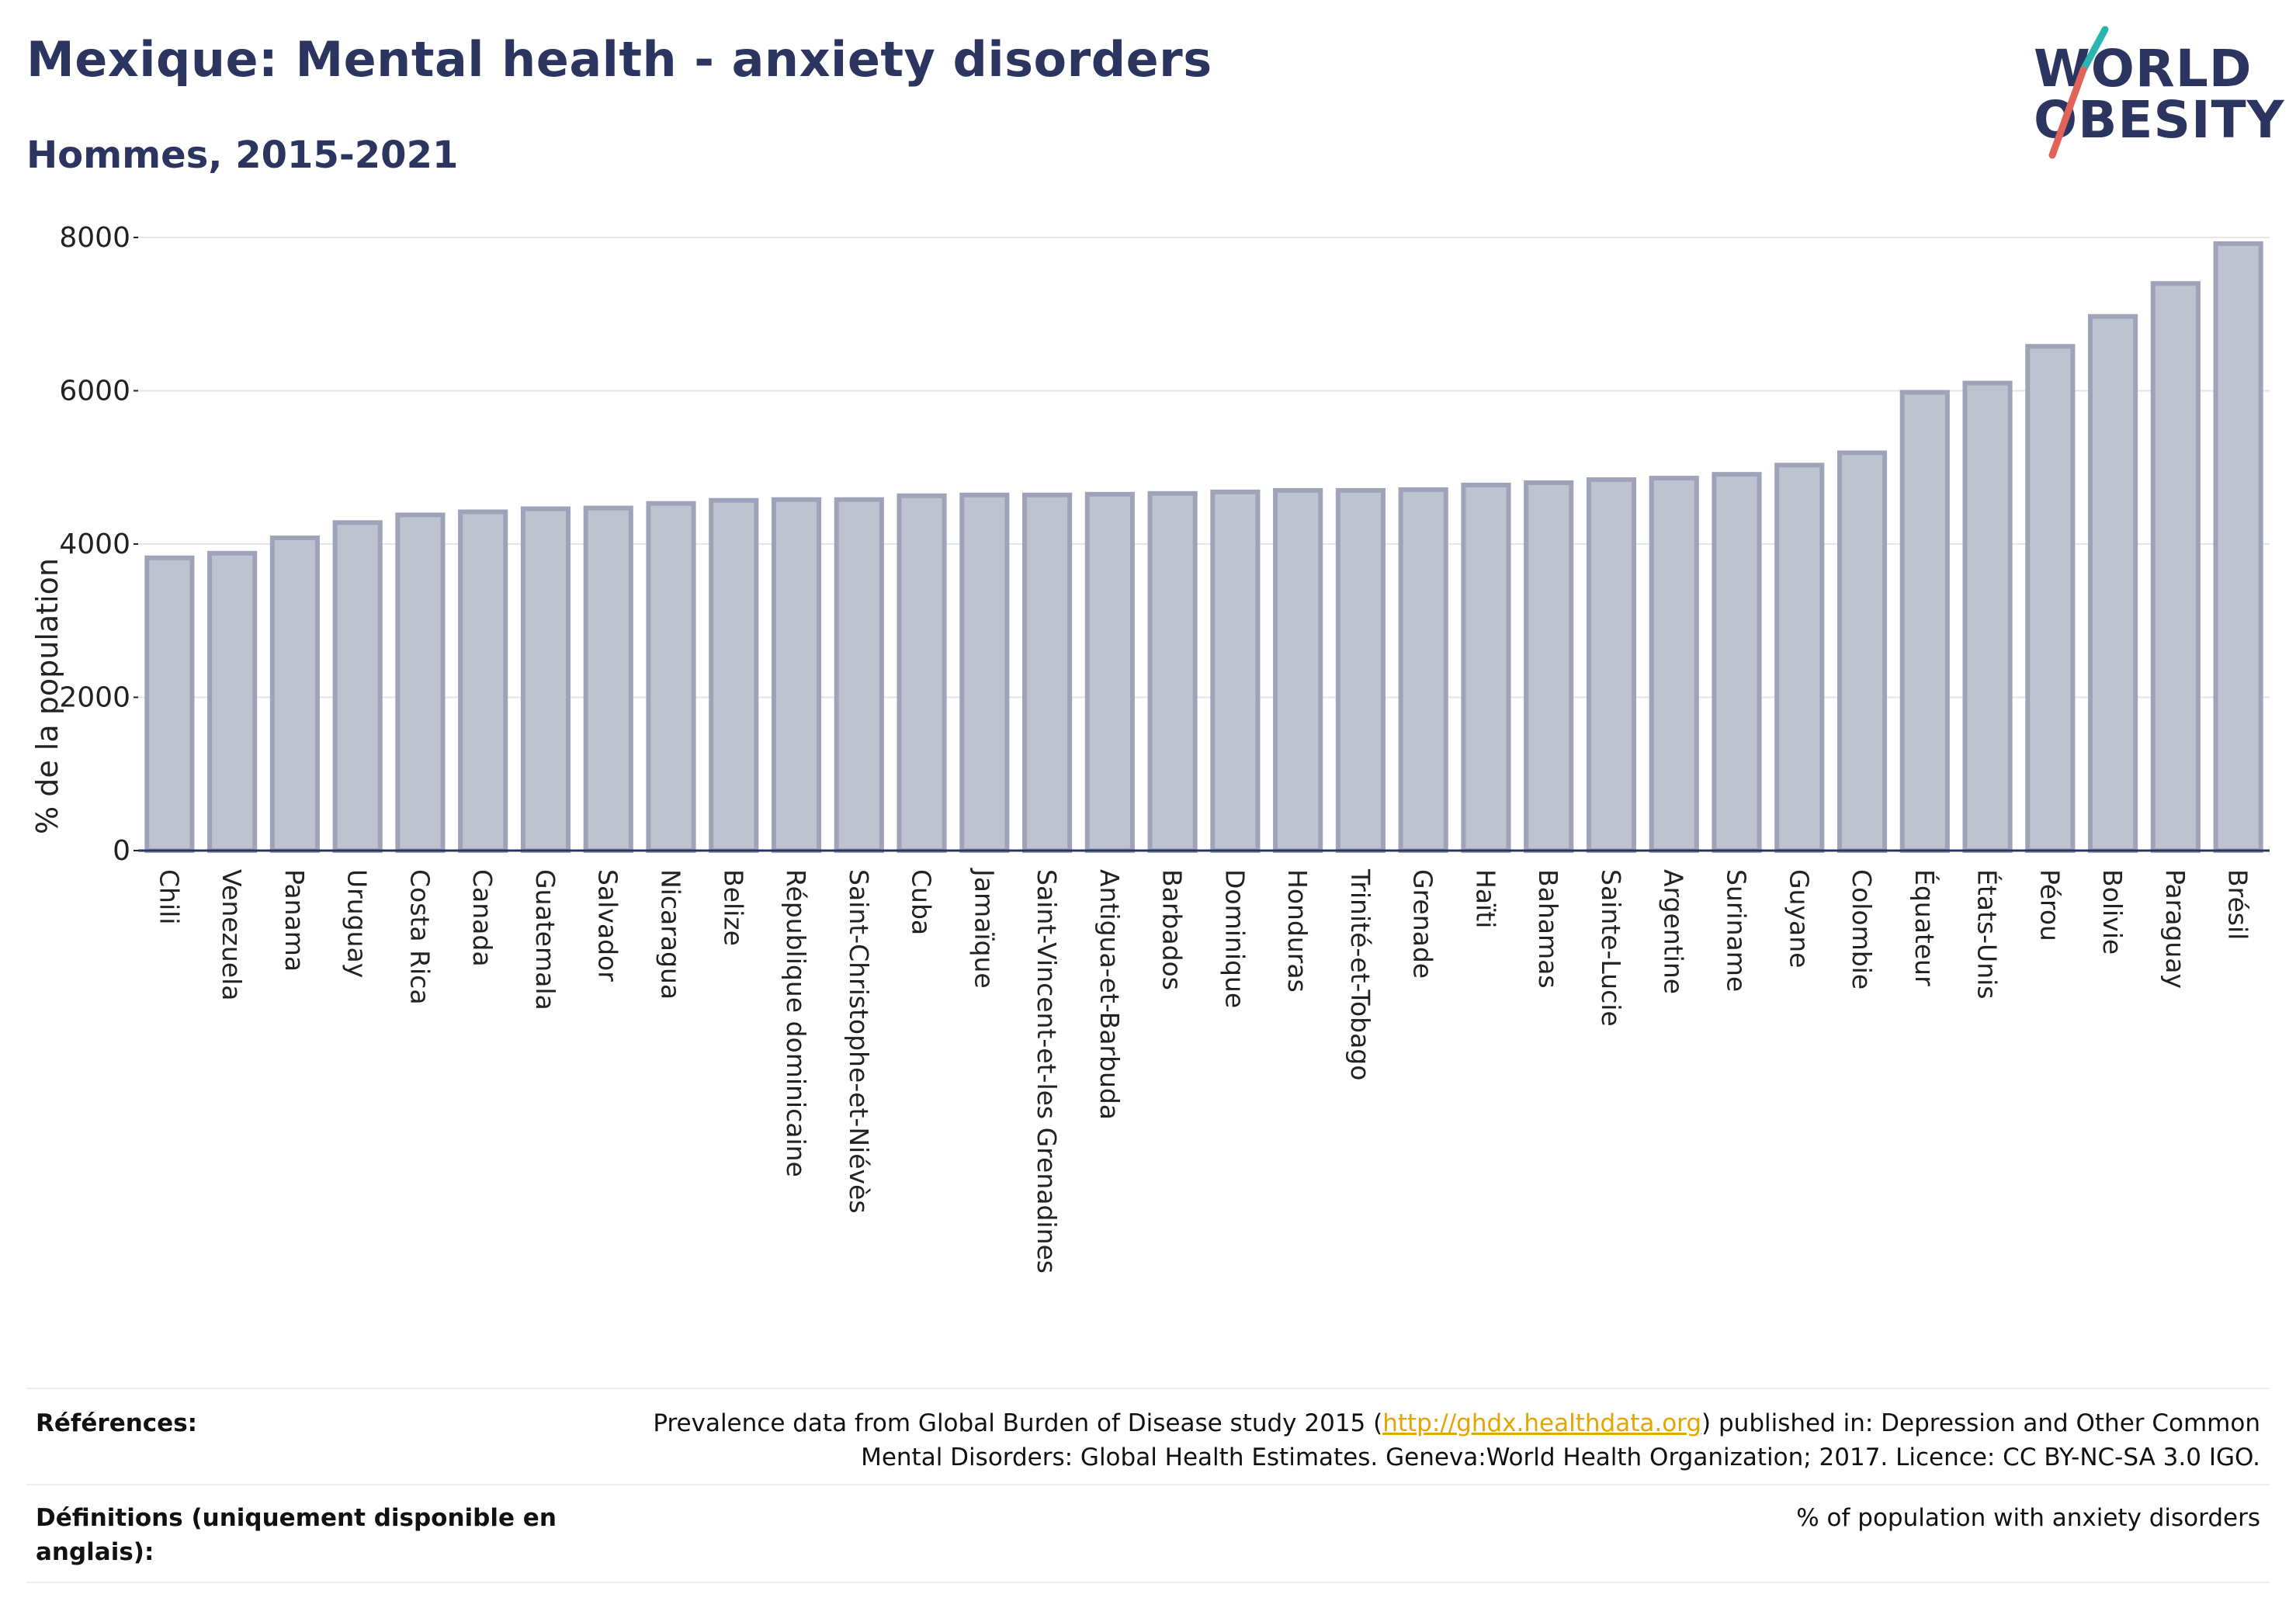 Image resolution: width=2296 pixels, height=1622 pixels. Describe the element at coordinates (294, 920) in the screenshot. I see `x-tick-label: Panama` at that location.